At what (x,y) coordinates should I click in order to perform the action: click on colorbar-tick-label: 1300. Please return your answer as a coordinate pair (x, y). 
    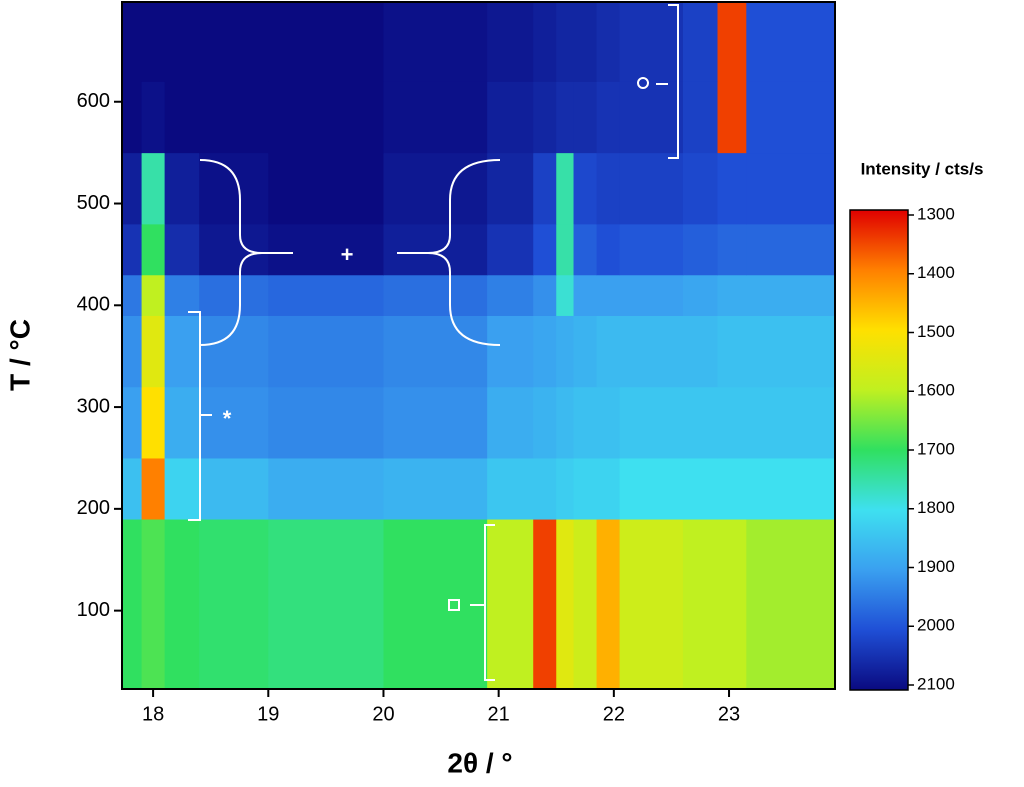
    Looking at the image, I should click on (936, 213).